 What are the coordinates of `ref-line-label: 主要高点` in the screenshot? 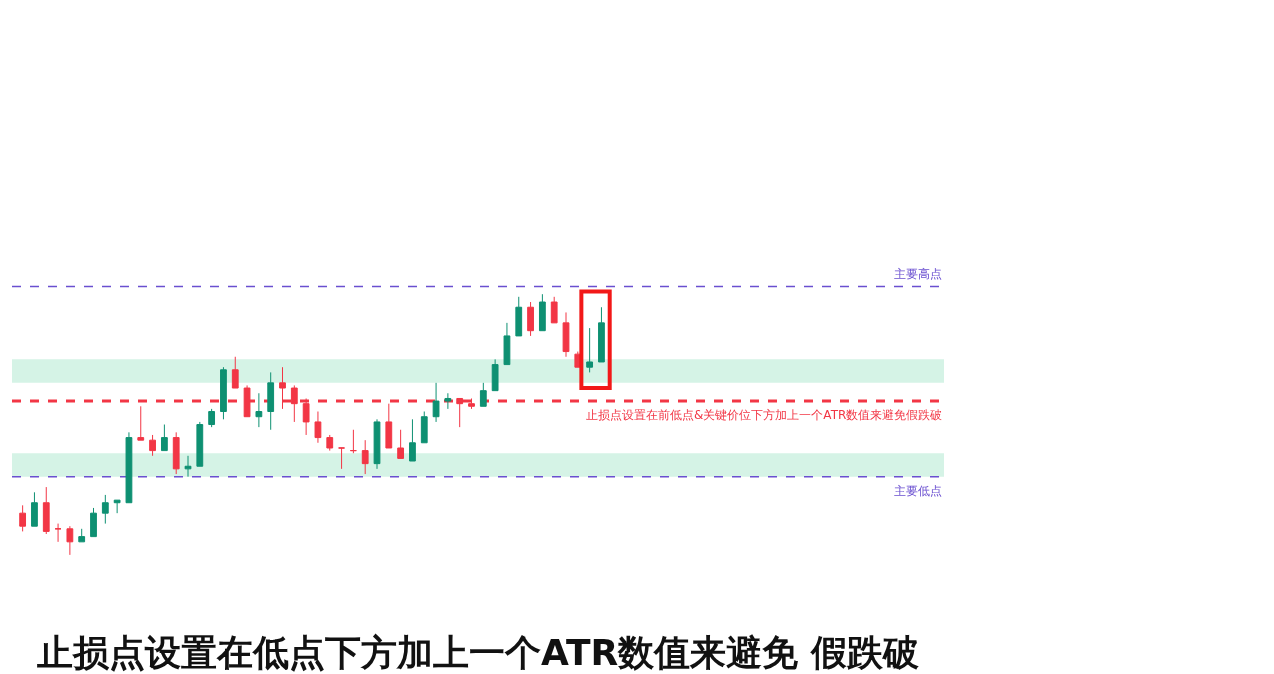 It's located at (918, 274).